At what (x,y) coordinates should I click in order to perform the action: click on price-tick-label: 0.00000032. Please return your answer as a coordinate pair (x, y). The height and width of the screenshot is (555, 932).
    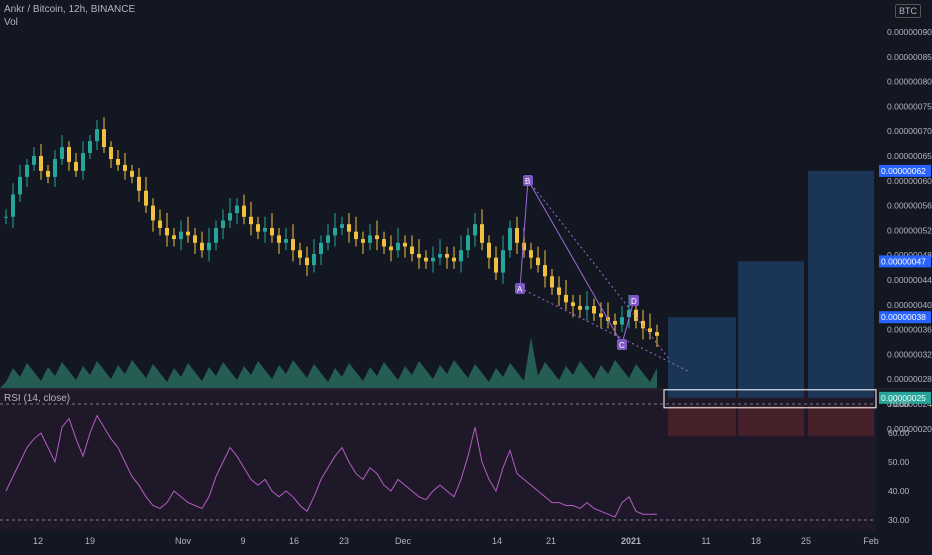
    Looking at the image, I should click on (909, 354).